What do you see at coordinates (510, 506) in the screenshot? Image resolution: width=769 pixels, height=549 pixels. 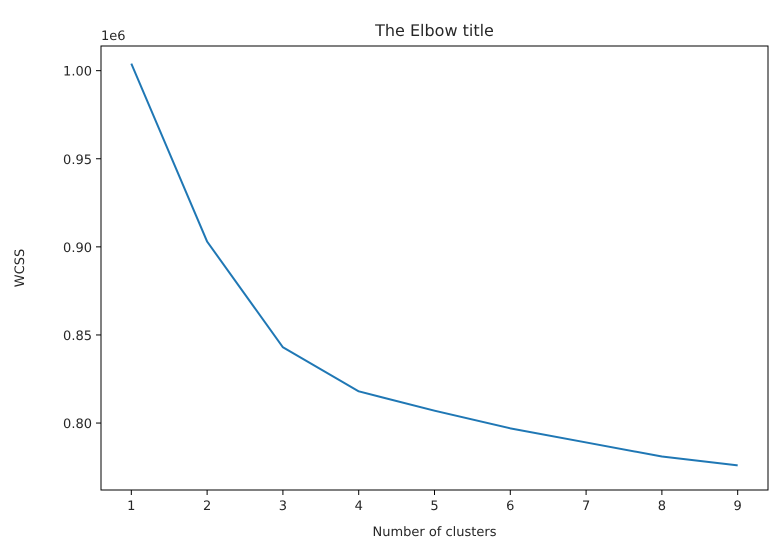 I see `x-tick-label: 6` at bounding box center [510, 506].